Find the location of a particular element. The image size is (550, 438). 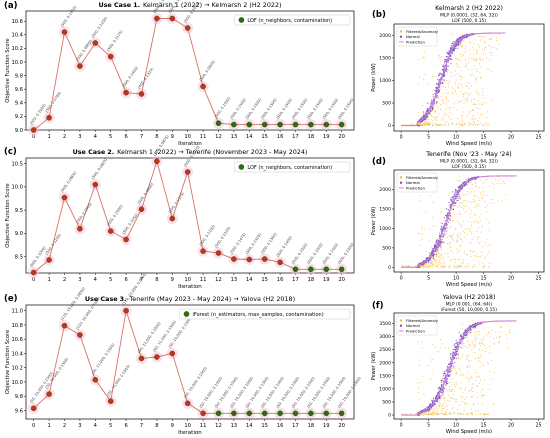

legend-filtered-label: Filtered/Anomaly is located at coordinates (422, 320).